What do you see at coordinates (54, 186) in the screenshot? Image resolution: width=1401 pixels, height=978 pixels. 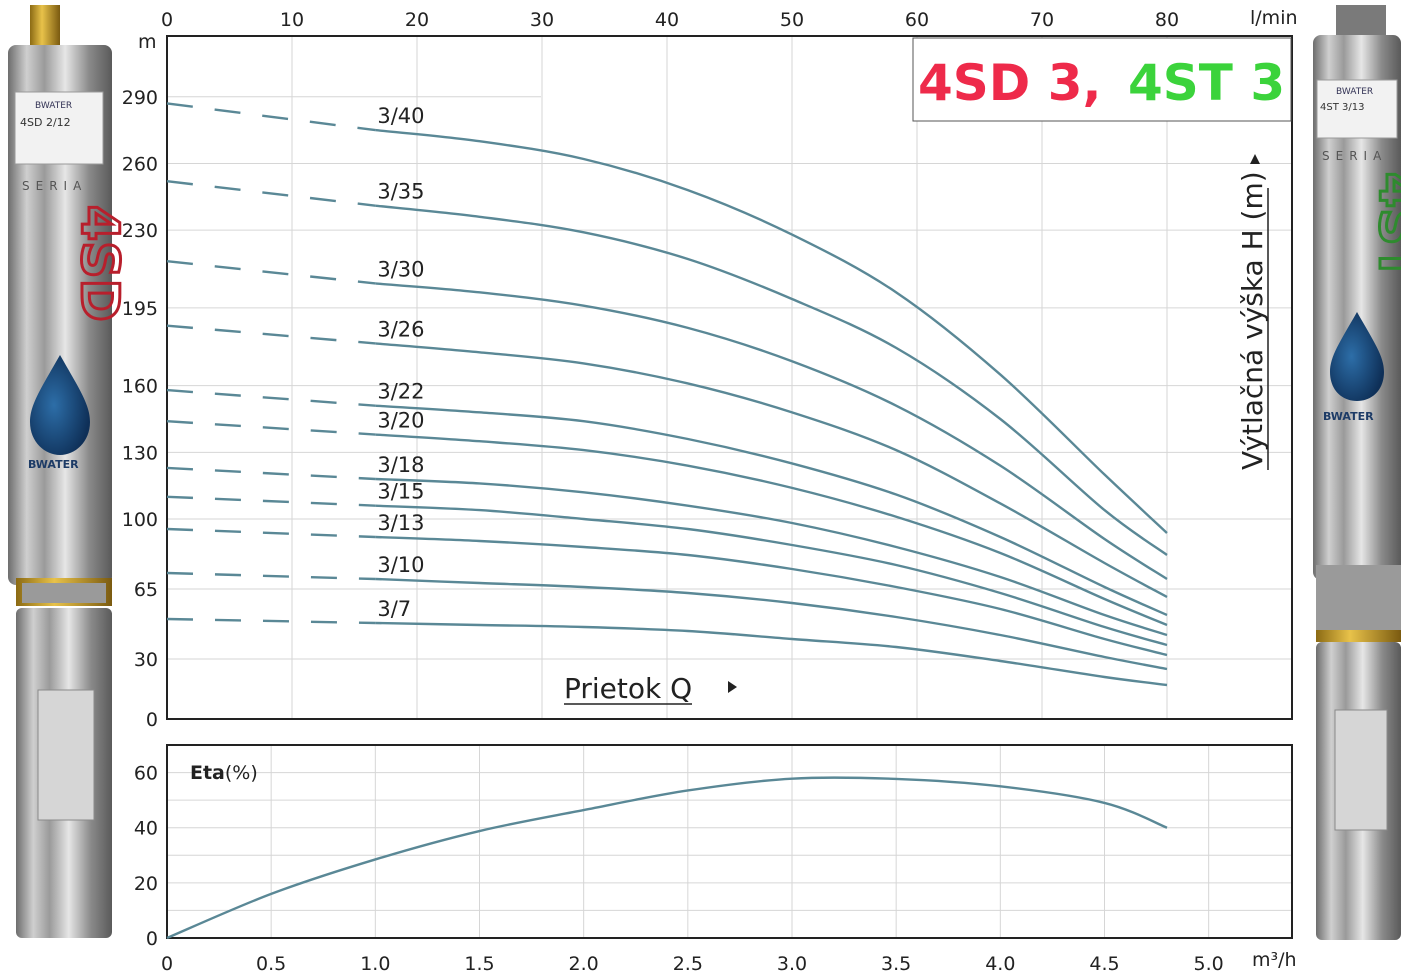 I see `pump-left-series-text: SERIA` at bounding box center [54, 186].